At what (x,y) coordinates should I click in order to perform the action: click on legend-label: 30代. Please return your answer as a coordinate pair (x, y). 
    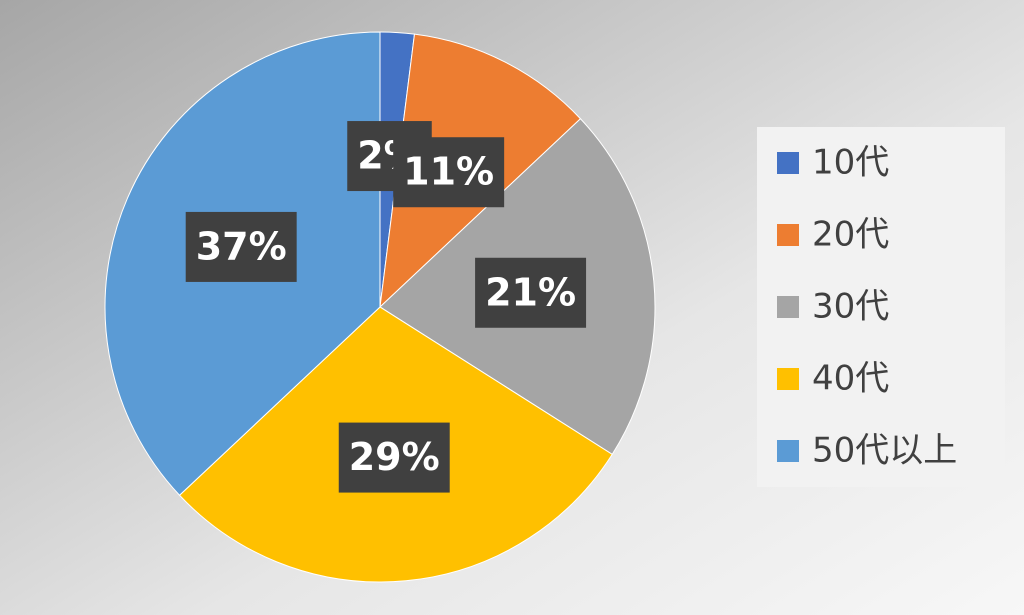
    Looking at the image, I should click on (850, 307).